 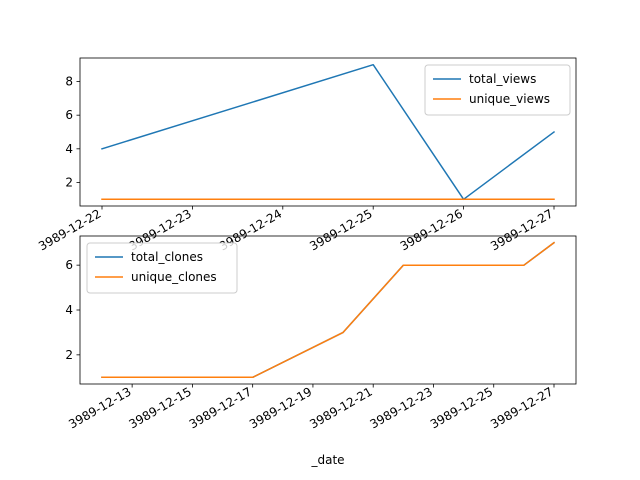 I want to click on legend: total_views unique_views, so click(x=497, y=90).